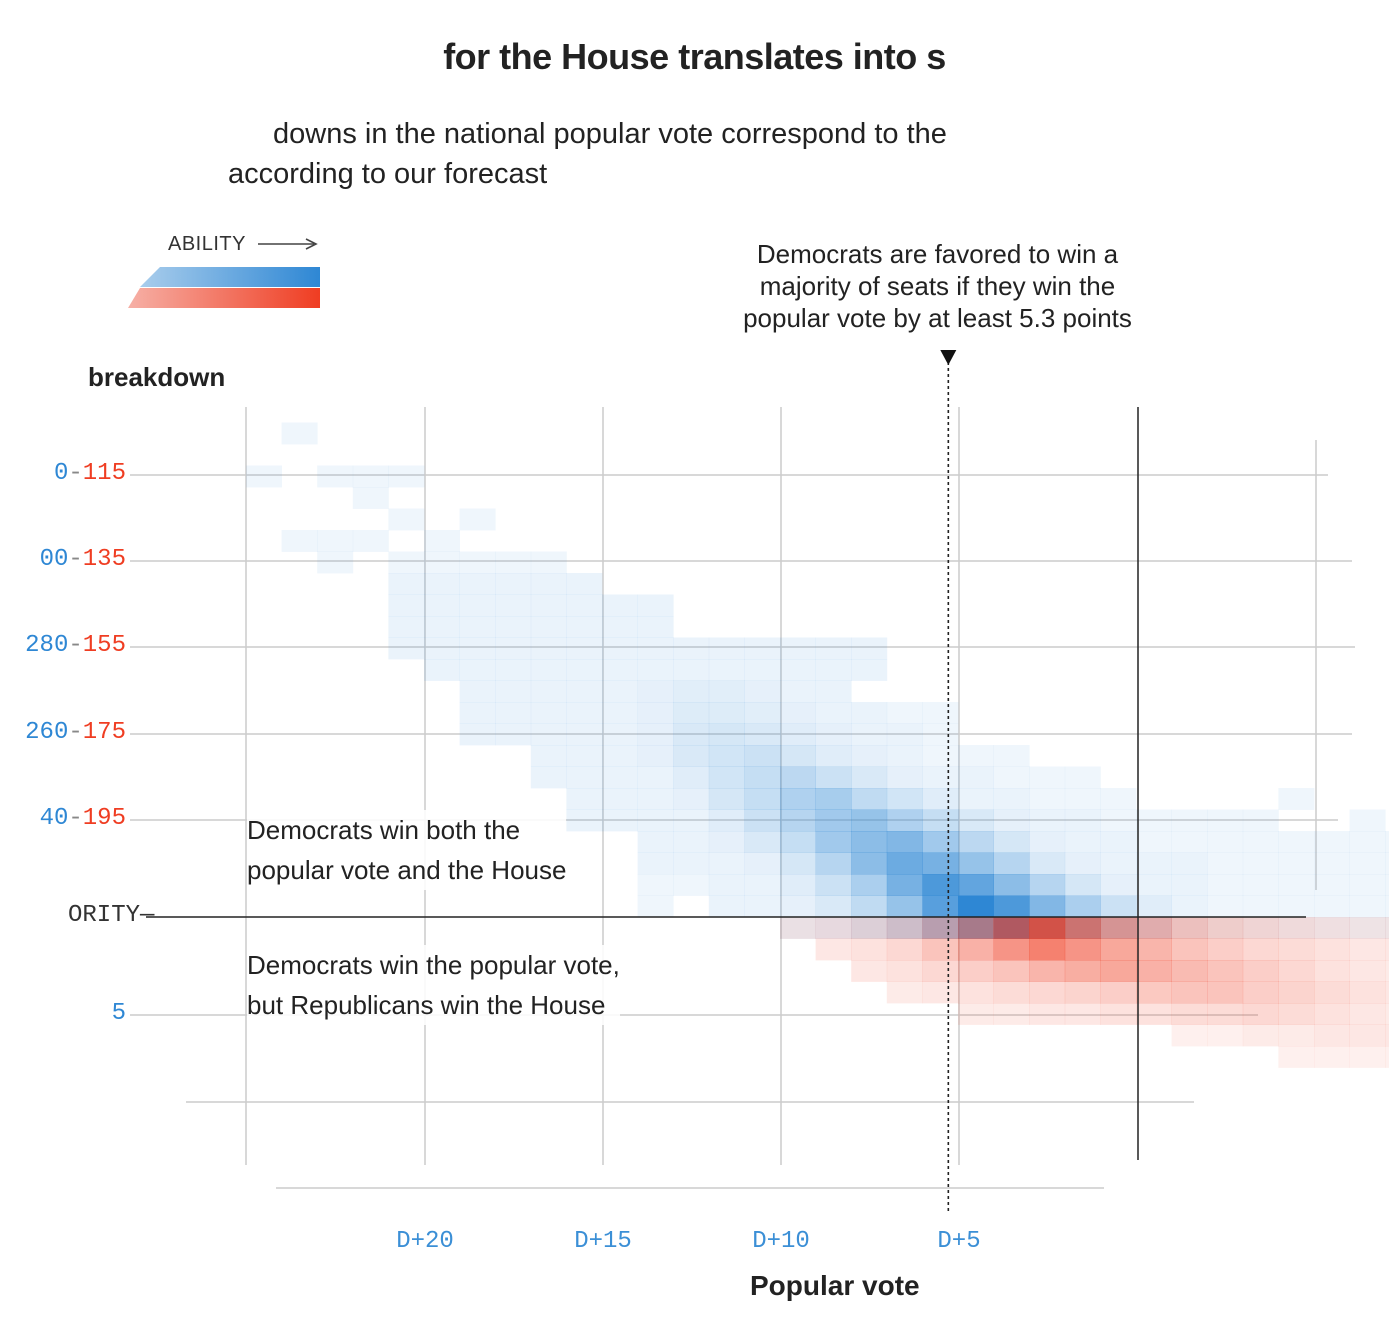 This screenshot has width=1389, height=1328. I want to click on legend-color-ramps, so click(224, 287).